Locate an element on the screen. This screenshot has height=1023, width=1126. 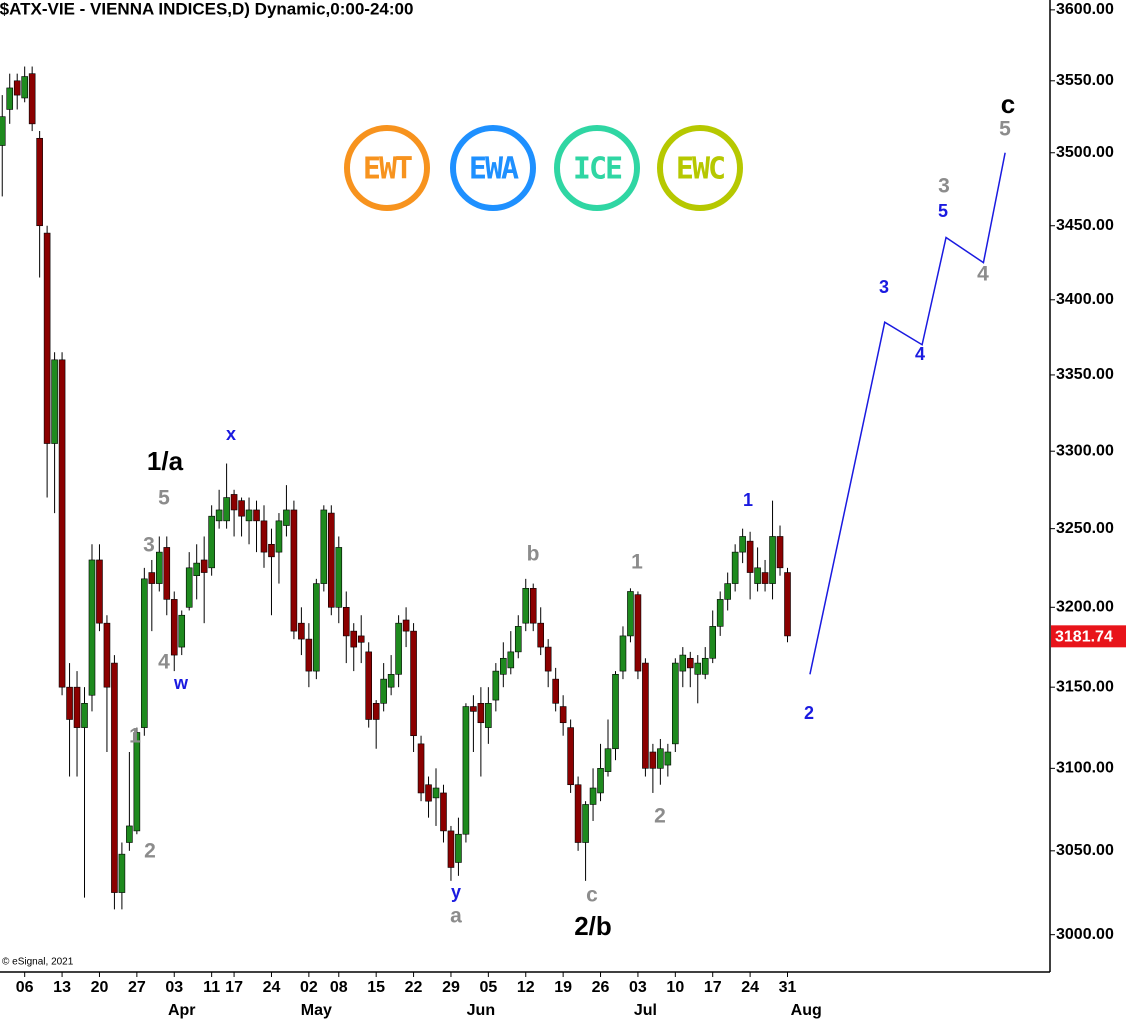
wave-label: w is located at coordinates (181, 683).